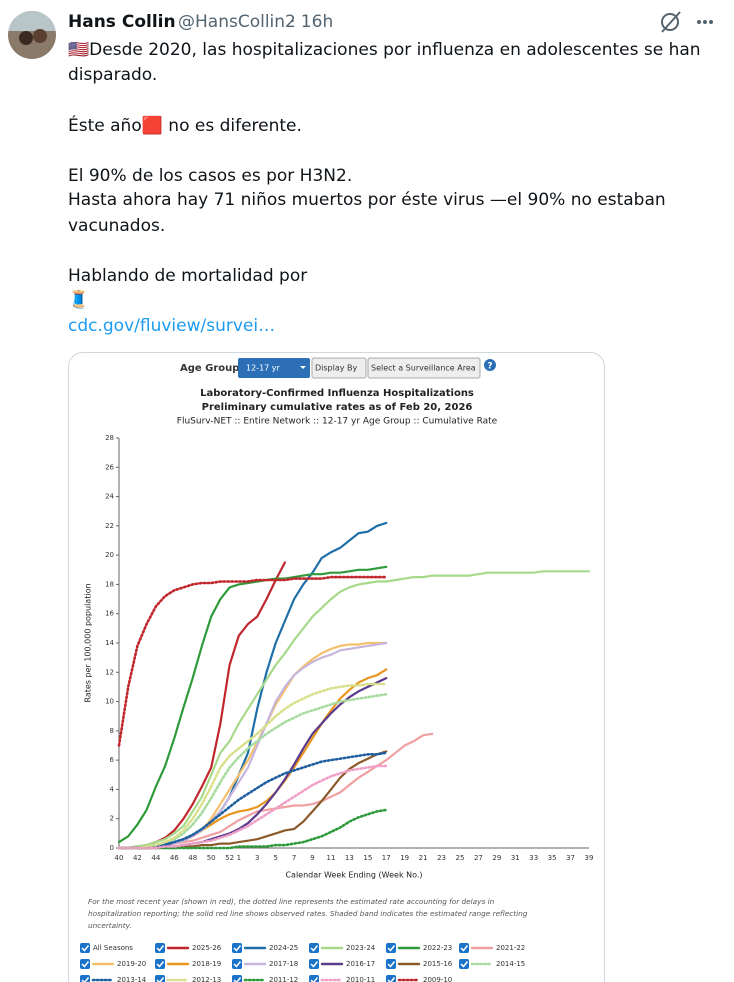 The height and width of the screenshot is (982, 734). What do you see at coordinates (510, 948) in the screenshot?
I see `legend-label: 2021-22` at bounding box center [510, 948].